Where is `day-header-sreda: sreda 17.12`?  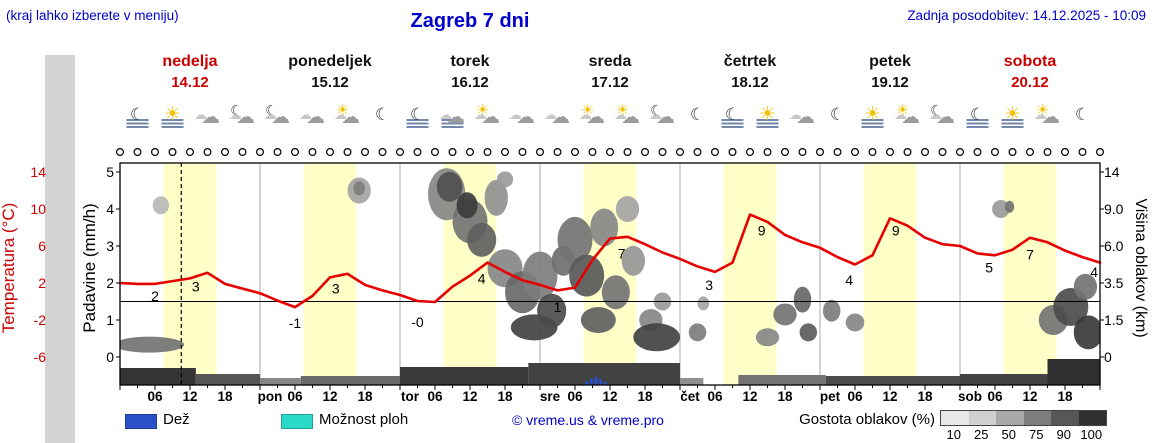 day-header-sreda: sreda 17.12 is located at coordinates (610, 72).